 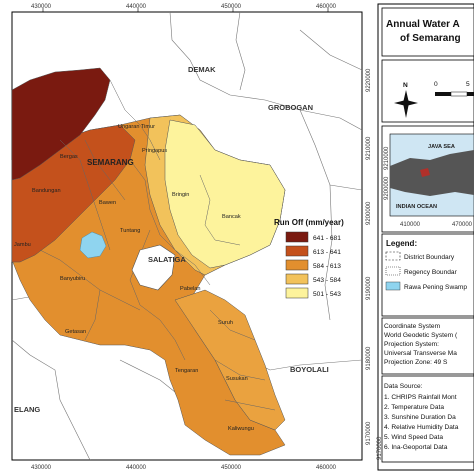 I want to click on label-salatiga: SALATIGA, so click(x=167, y=259).